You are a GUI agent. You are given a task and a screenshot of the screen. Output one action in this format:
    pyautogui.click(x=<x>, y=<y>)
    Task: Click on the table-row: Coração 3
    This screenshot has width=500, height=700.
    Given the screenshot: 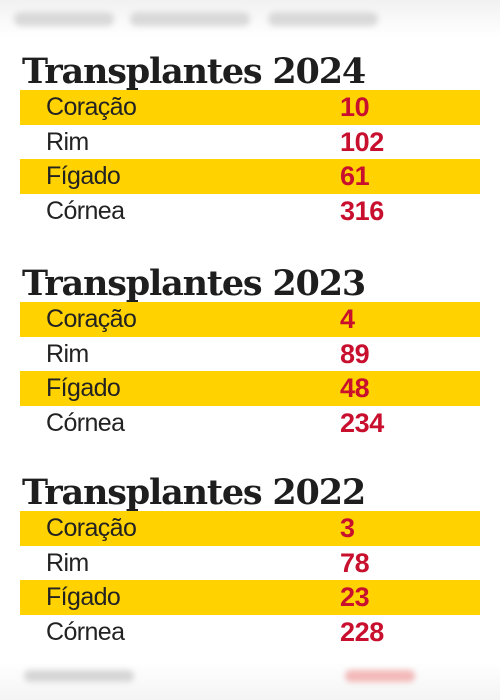 What is the action you would take?
    pyautogui.click(x=250, y=528)
    